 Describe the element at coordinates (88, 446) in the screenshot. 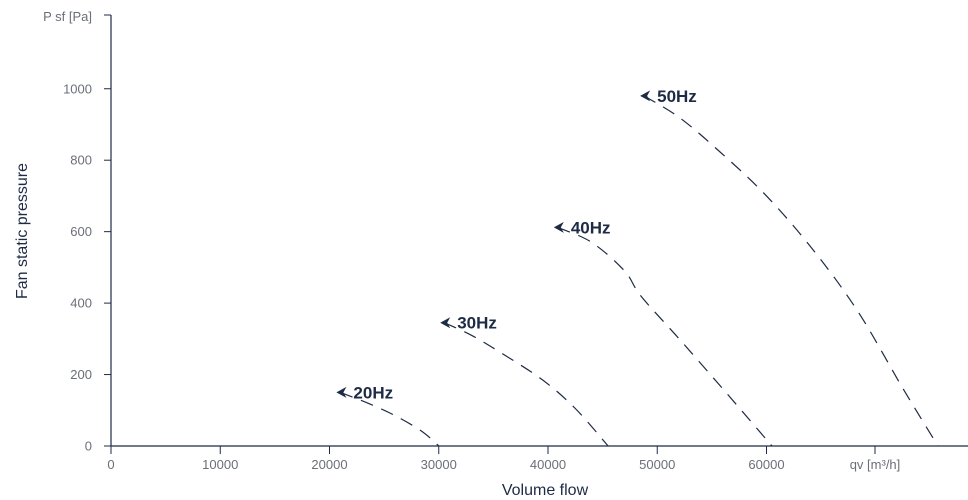

I see `y-tick-label: 0` at that location.